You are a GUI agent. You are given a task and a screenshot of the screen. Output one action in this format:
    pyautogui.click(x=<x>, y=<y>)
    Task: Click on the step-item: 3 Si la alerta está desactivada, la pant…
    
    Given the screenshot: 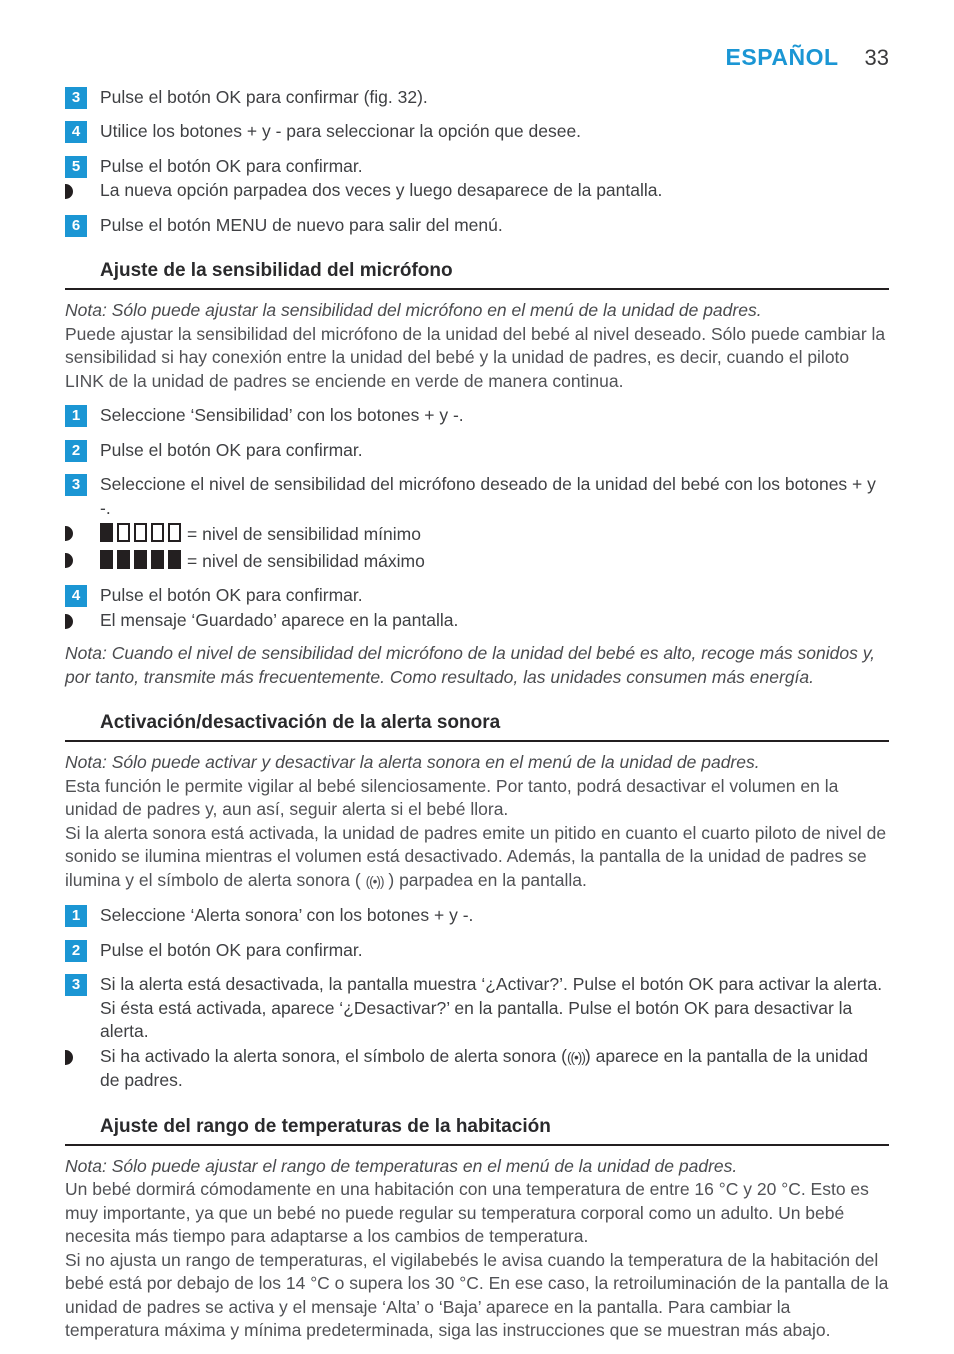 What is the action you would take?
    pyautogui.click(x=477, y=1008)
    